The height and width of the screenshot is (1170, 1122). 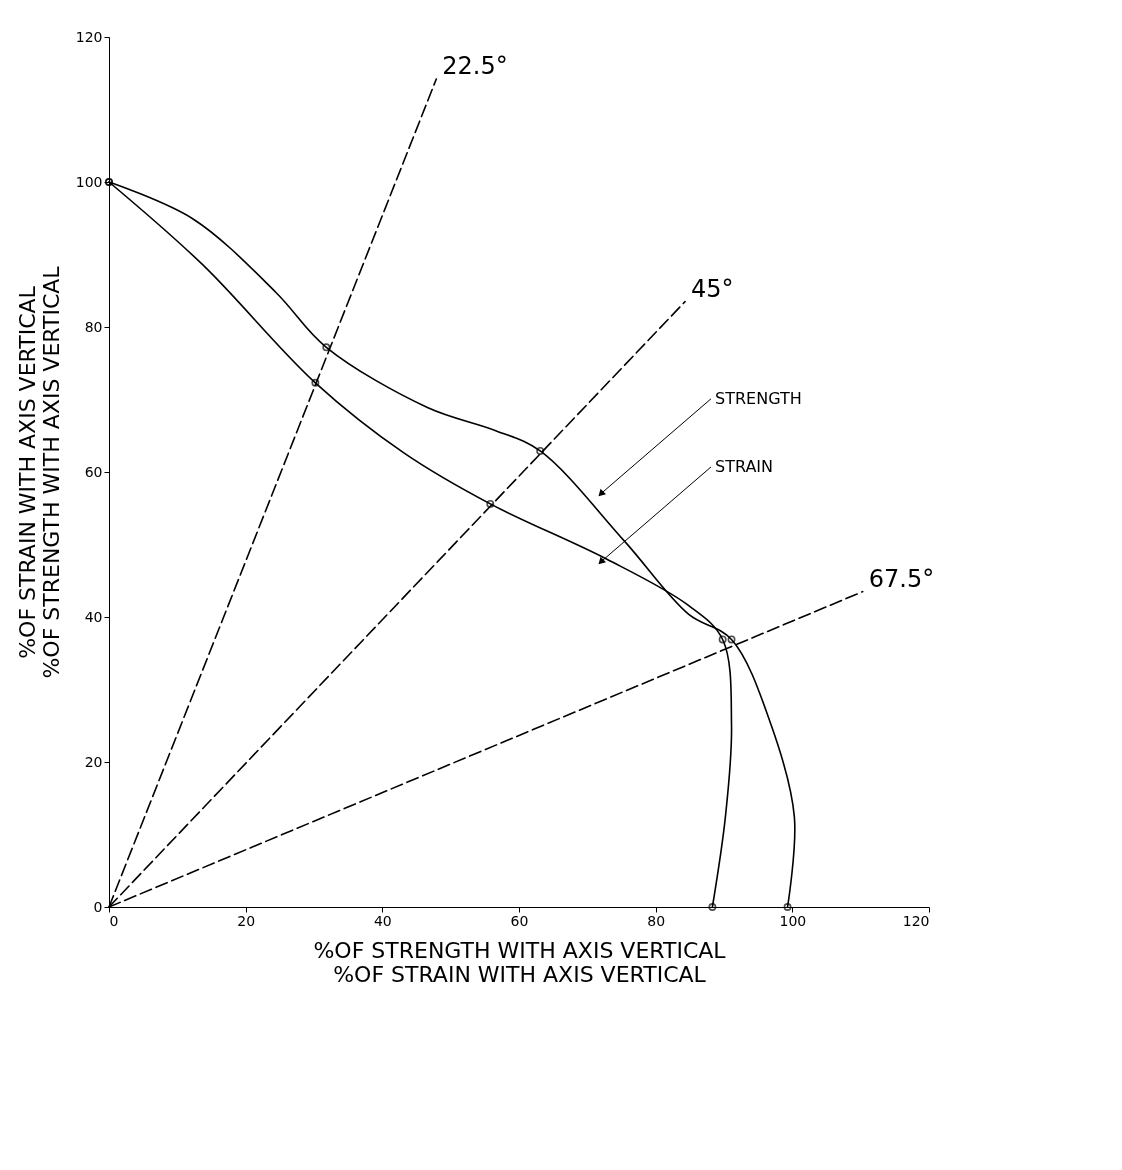 What do you see at coordinates (246, 920) in the screenshot?
I see `x-tick-label: 20` at bounding box center [246, 920].